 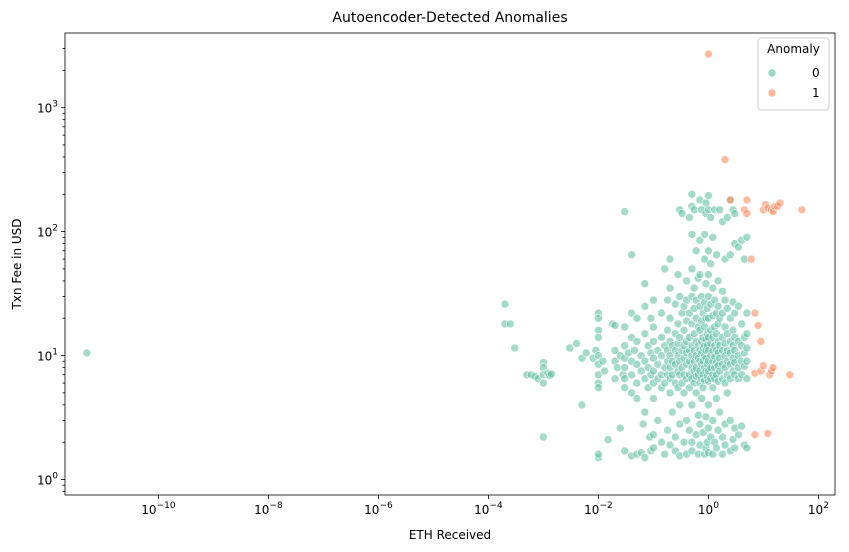 What do you see at coordinates (47, 232) in the screenshot?
I see `y-tick-label-2: 10²` at bounding box center [47, 232].